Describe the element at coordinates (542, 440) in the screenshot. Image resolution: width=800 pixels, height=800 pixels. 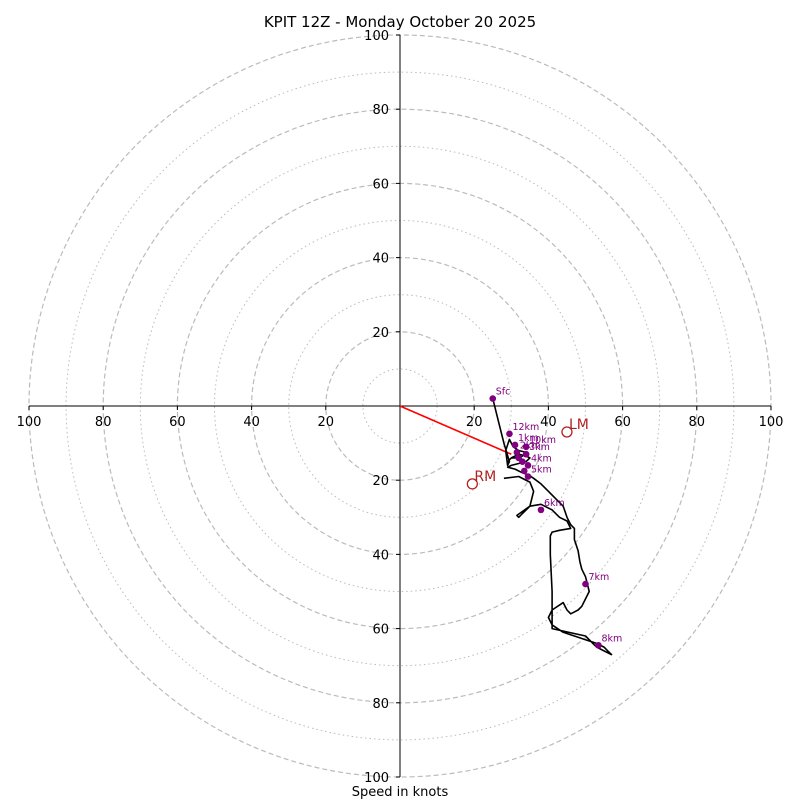
I see `height-label-10km: 10km` at that location.